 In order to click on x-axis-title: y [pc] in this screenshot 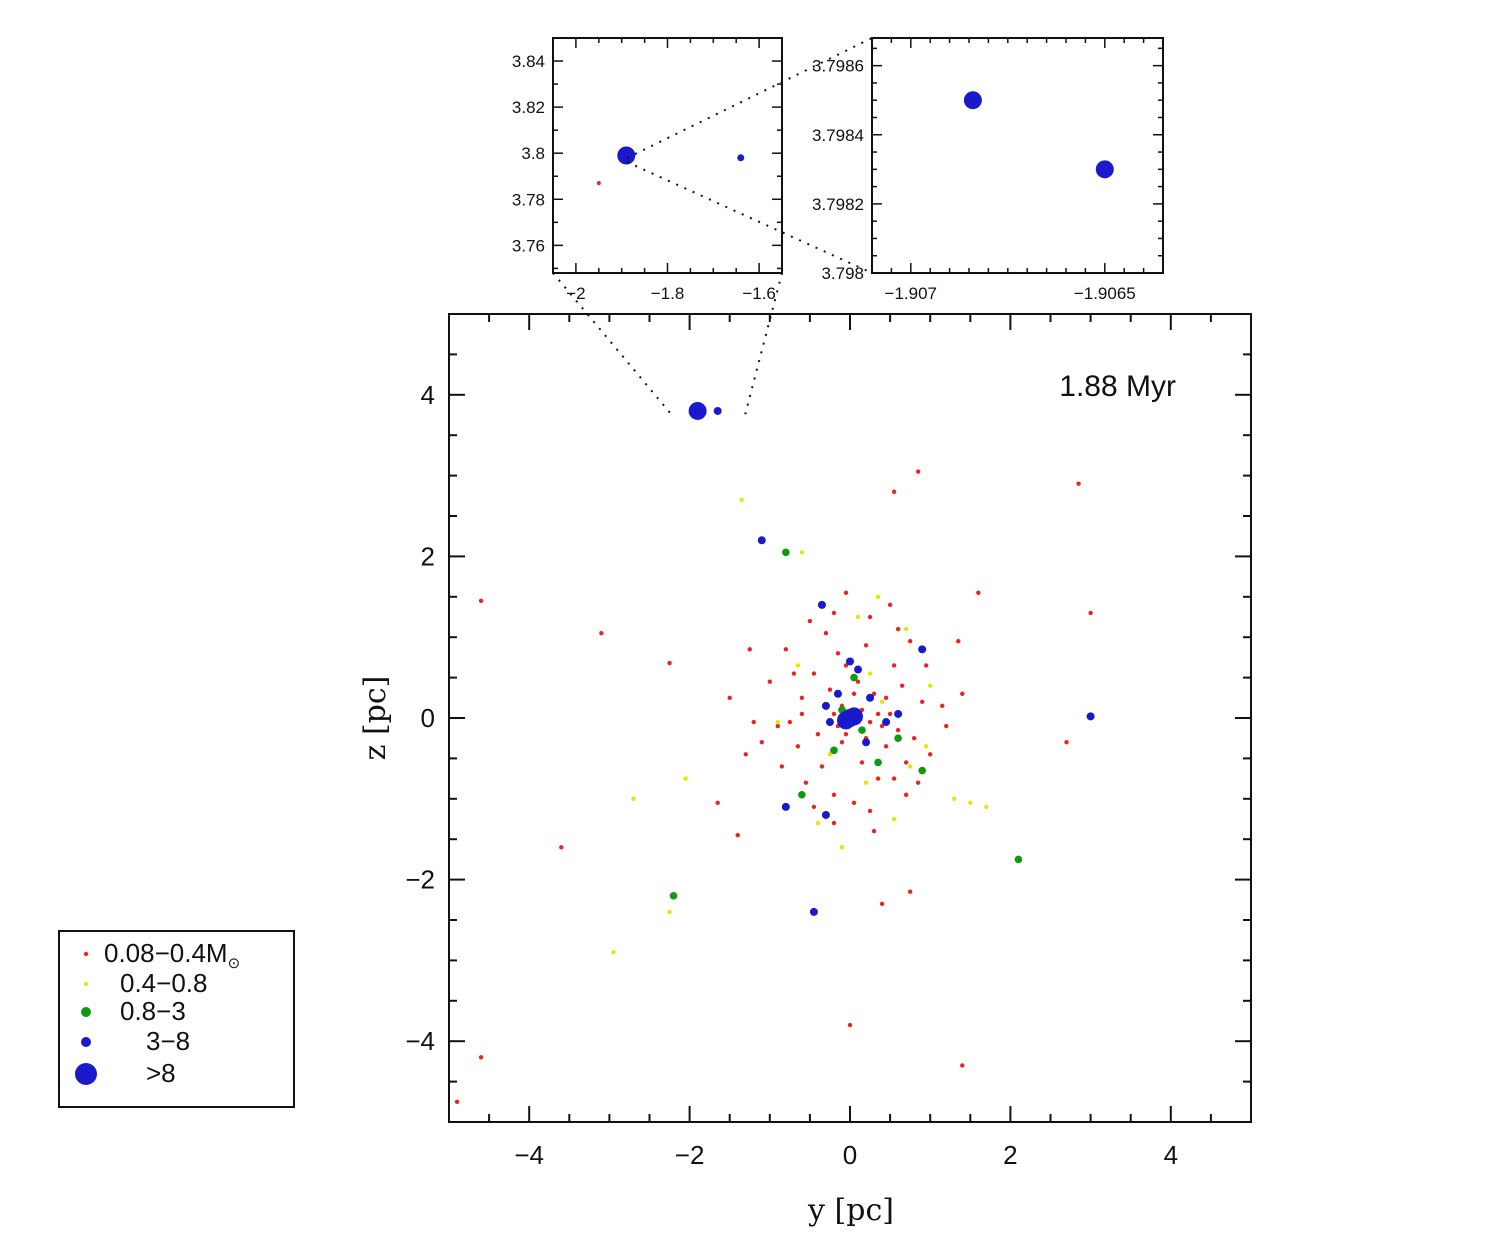, I will do `click(850, 1210)`.